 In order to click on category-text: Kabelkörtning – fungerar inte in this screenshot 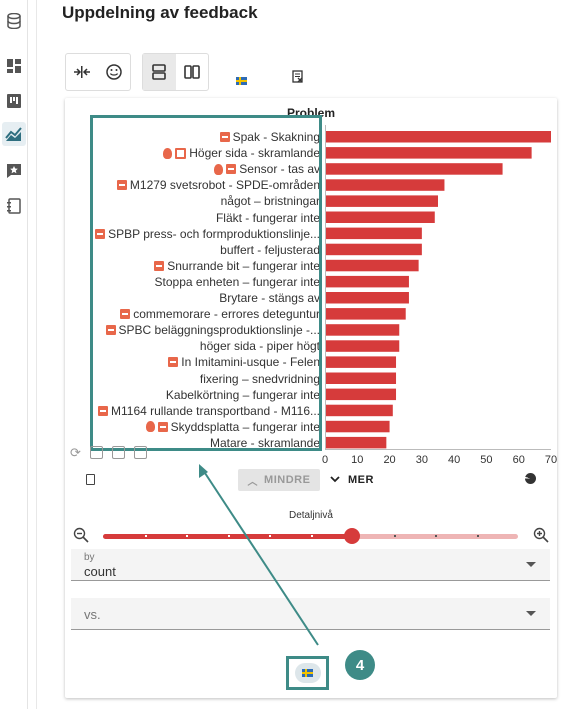, I will do `click(242, 394)`.